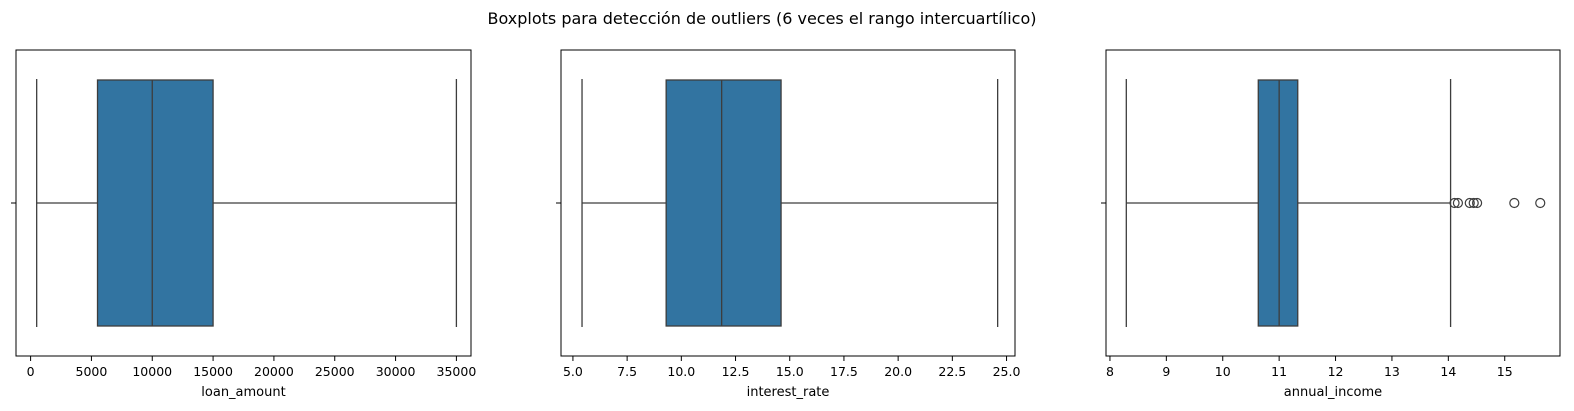  I want to click on x-tick-label: 13, so click(1392, 371).